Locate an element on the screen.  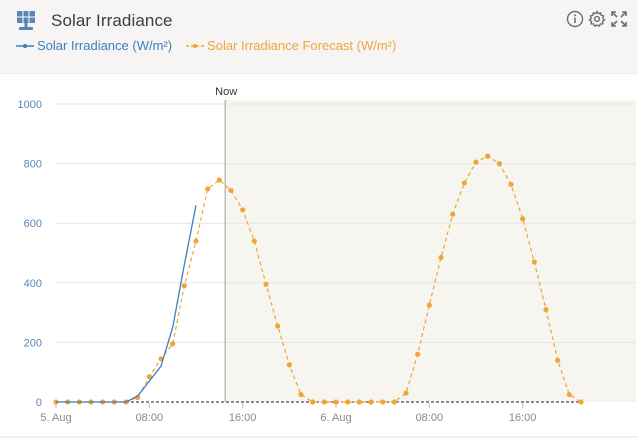
y-tick-label: 800 is located at coordinates (33, 165).